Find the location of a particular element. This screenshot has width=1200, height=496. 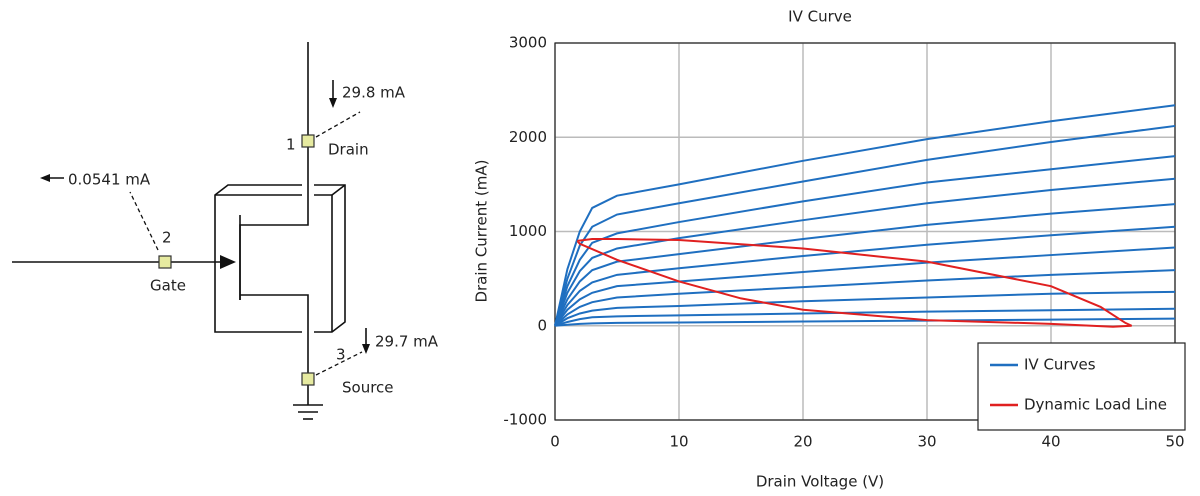

x-axis-label: Drain Voltage (V) is located at coordinates (820, 482).